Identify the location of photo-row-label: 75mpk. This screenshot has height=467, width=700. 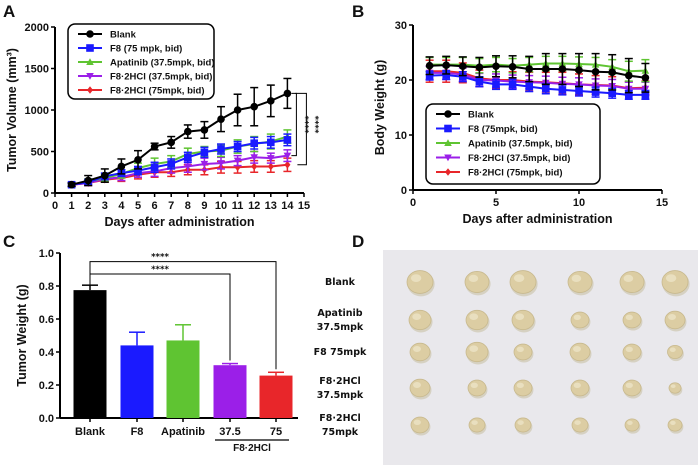
(340, 432).